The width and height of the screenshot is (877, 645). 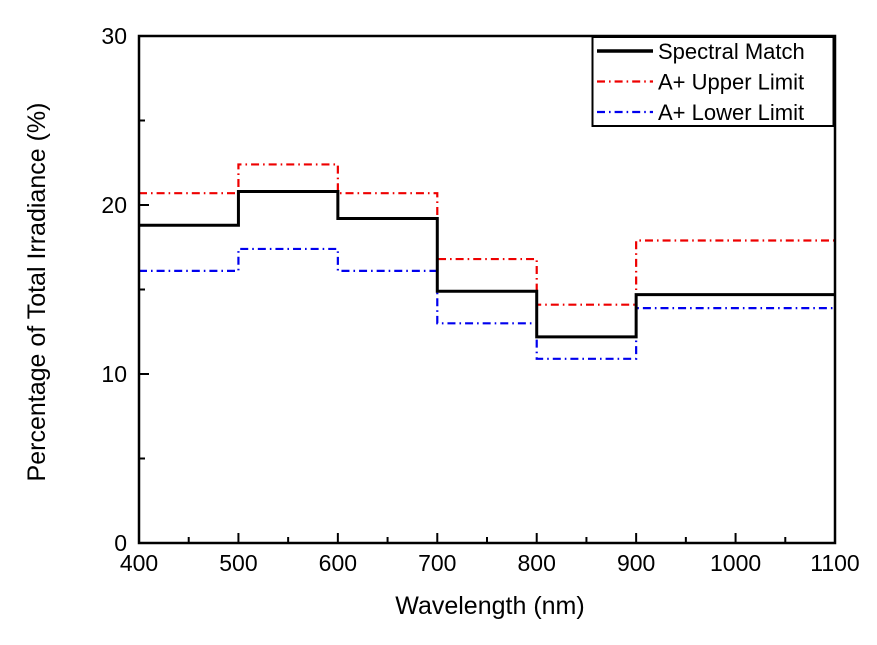 What do you see at coordinates (114, 36) in the screenshot?
I see `y-tick-label: 30` at bounding box center [114, 36].